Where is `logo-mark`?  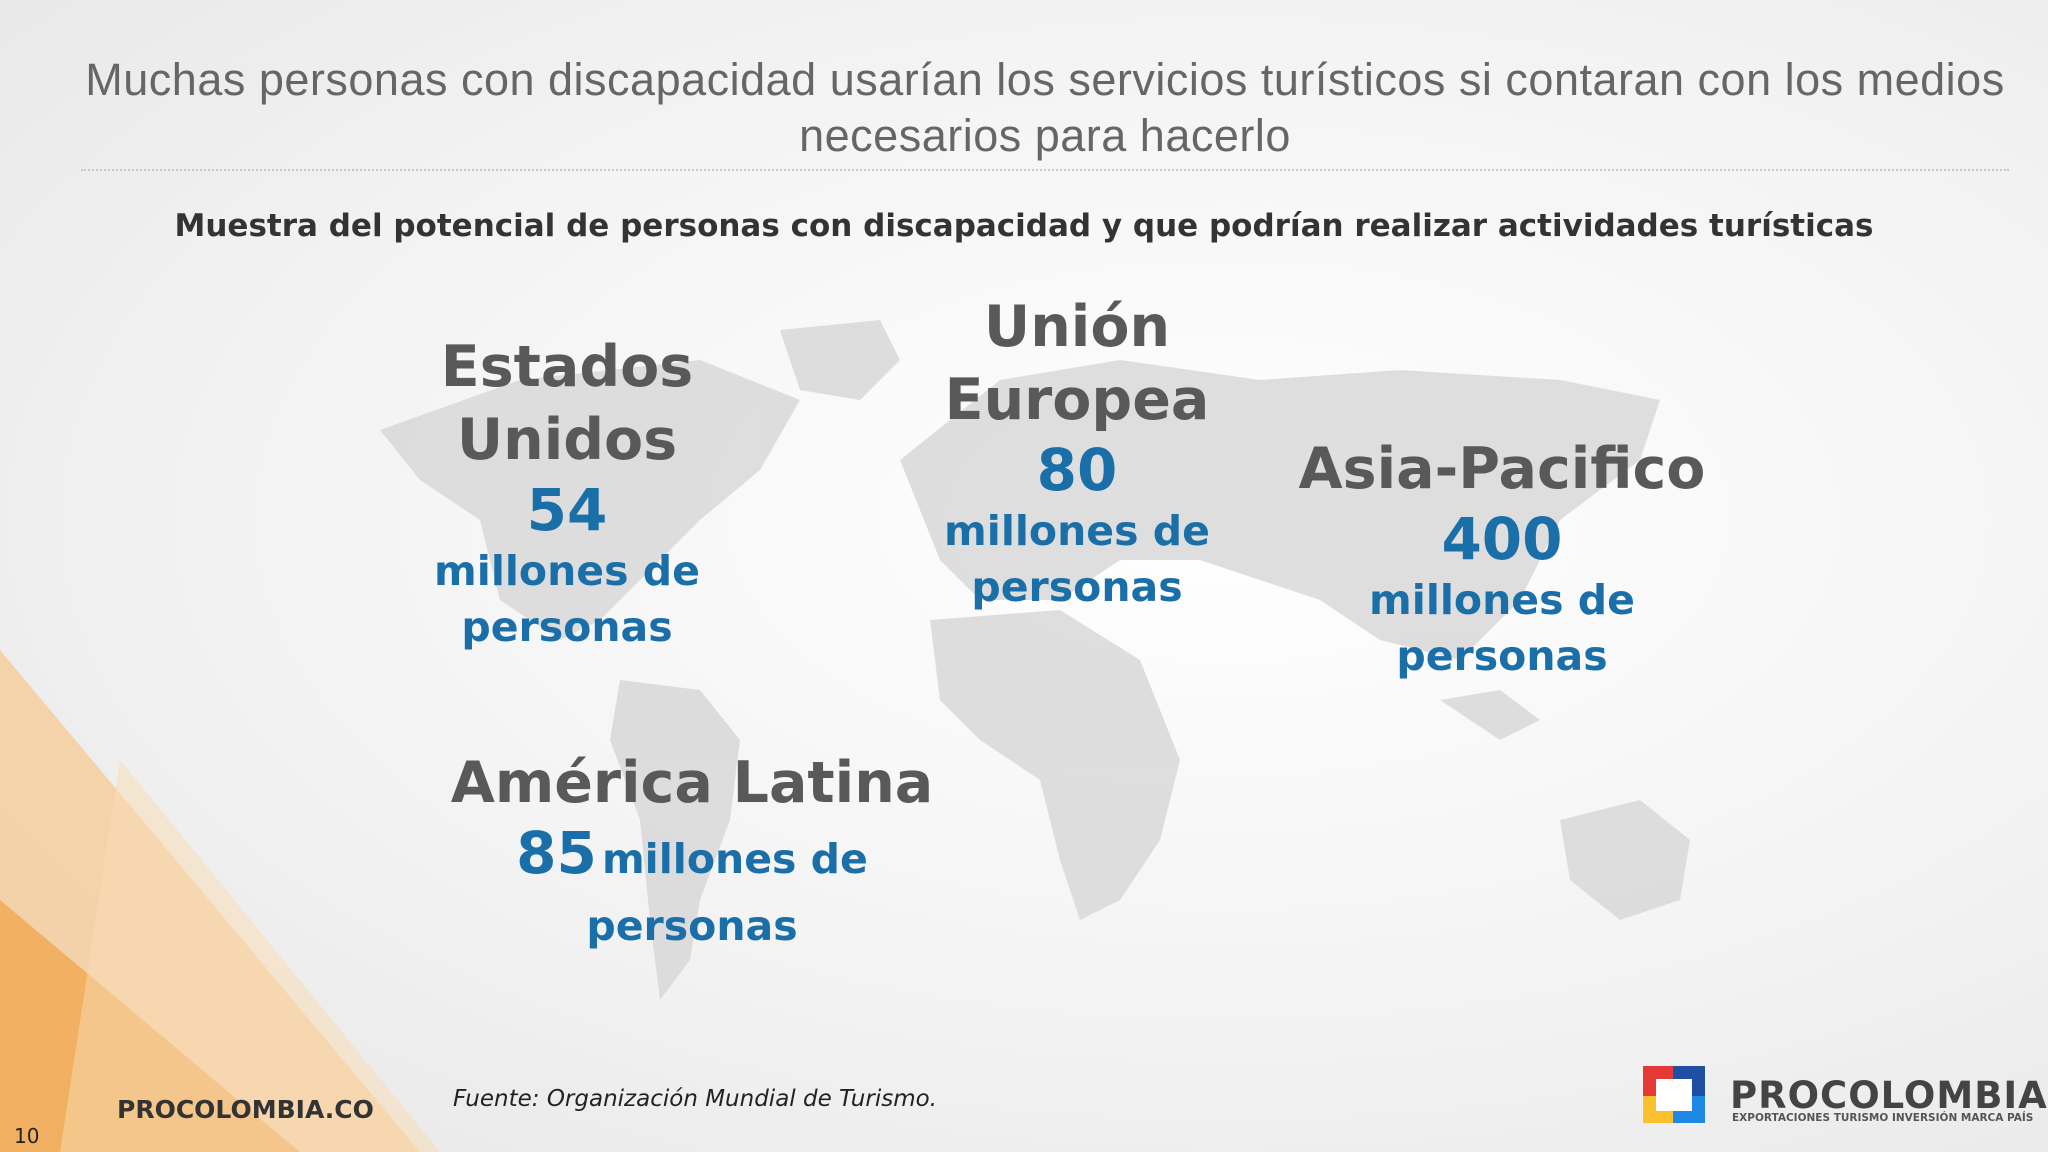
logo-mark is located at coordinates (1674, 1094).